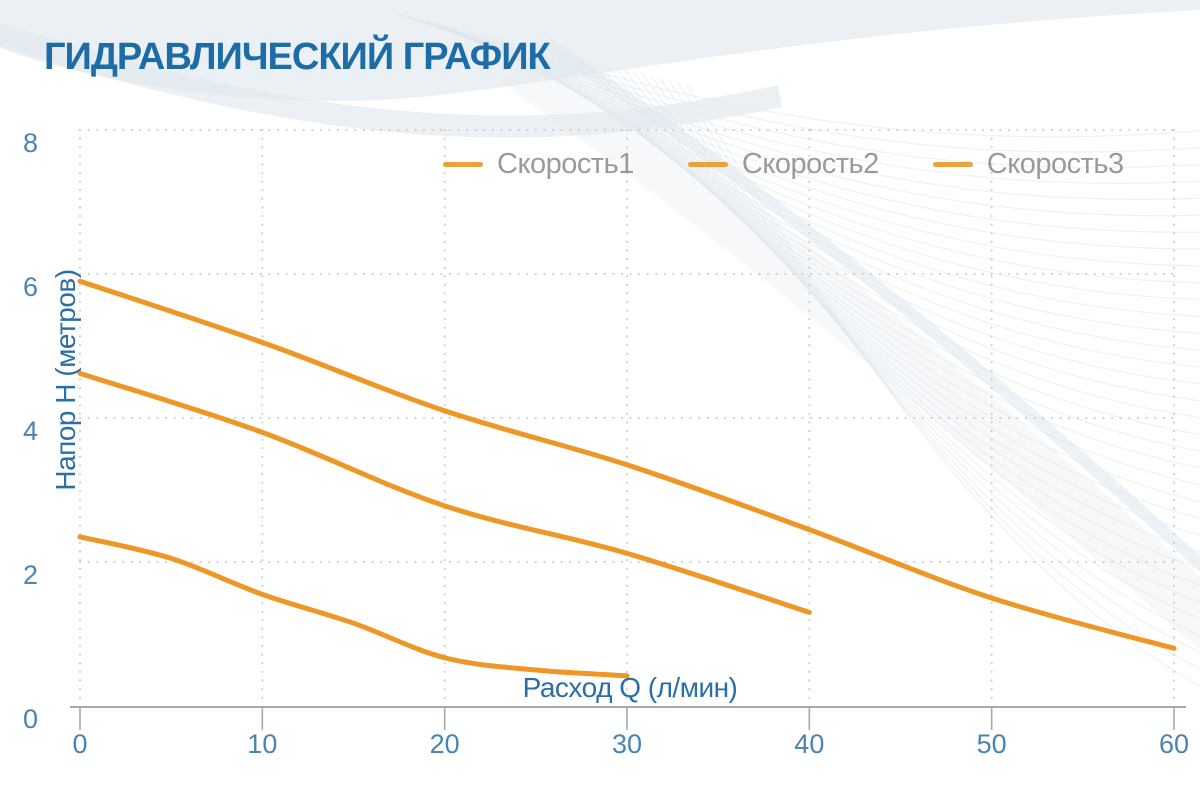  I want to click on page-title: ГИДРАВЛИЧЕСКИЙ ГРАФИК, so click(297, 57).